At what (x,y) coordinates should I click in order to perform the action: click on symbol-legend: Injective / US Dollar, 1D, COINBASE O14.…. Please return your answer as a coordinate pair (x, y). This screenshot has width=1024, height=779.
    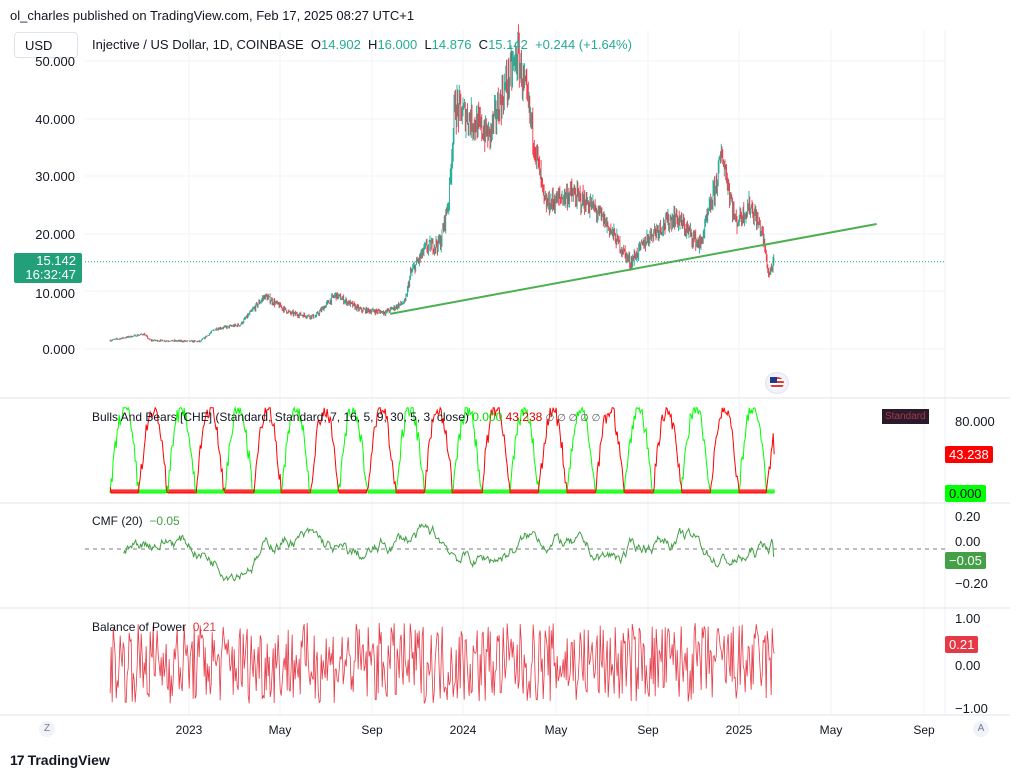
    Looking at the image, I should click on (362, 44).